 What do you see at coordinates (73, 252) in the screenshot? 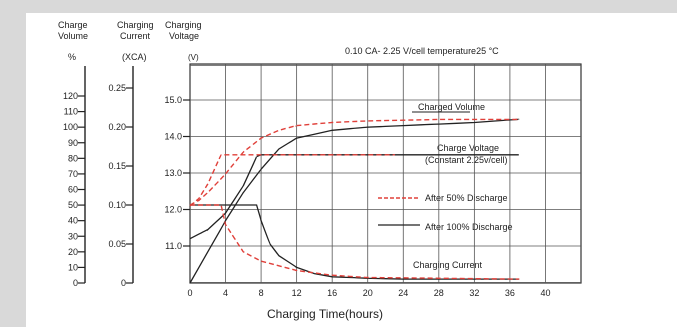
I see `charge-volume-tick-label: 20` at bounding box center [73, 252].